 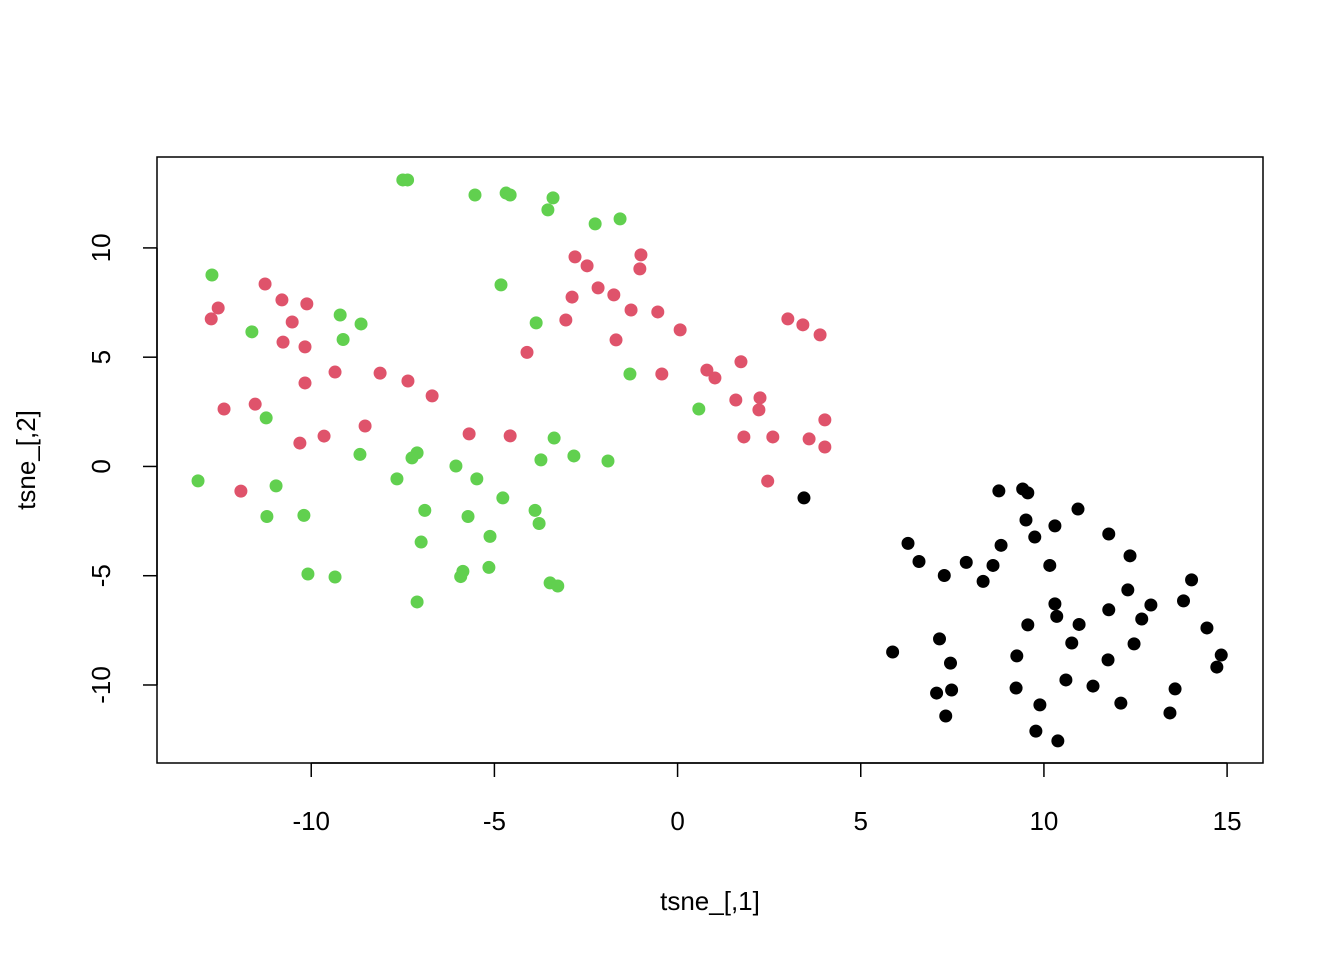 What do you see at coordinates (494, 821) in the screenshot?
I see `x-tick-label: -5` at bounding box center [494, 821].